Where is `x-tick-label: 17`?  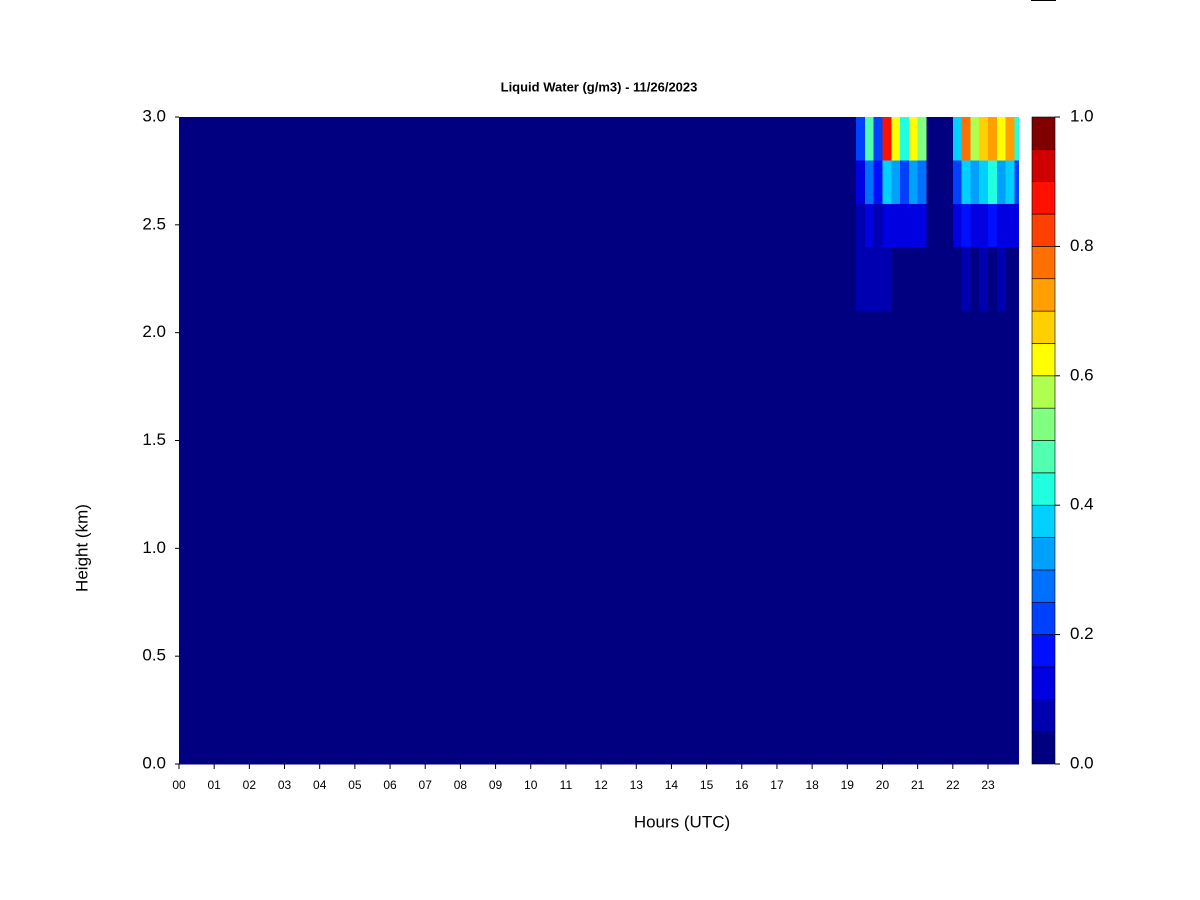
x-tick-label: 17 is located at coordinates (777, 785).